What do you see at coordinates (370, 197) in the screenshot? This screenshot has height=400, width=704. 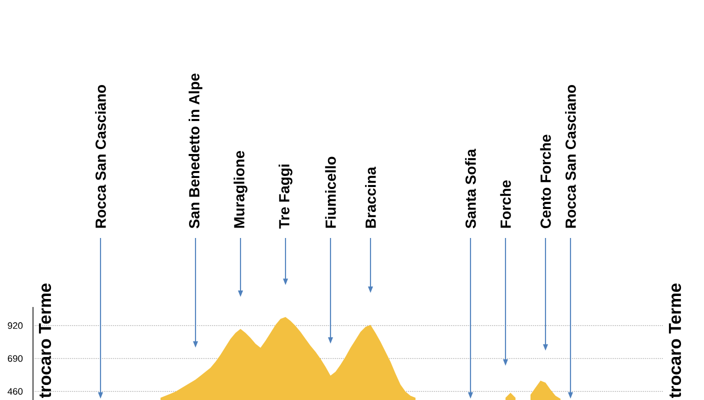 I see `x-tick-label: Braccina` at bounding box center [370, 197].